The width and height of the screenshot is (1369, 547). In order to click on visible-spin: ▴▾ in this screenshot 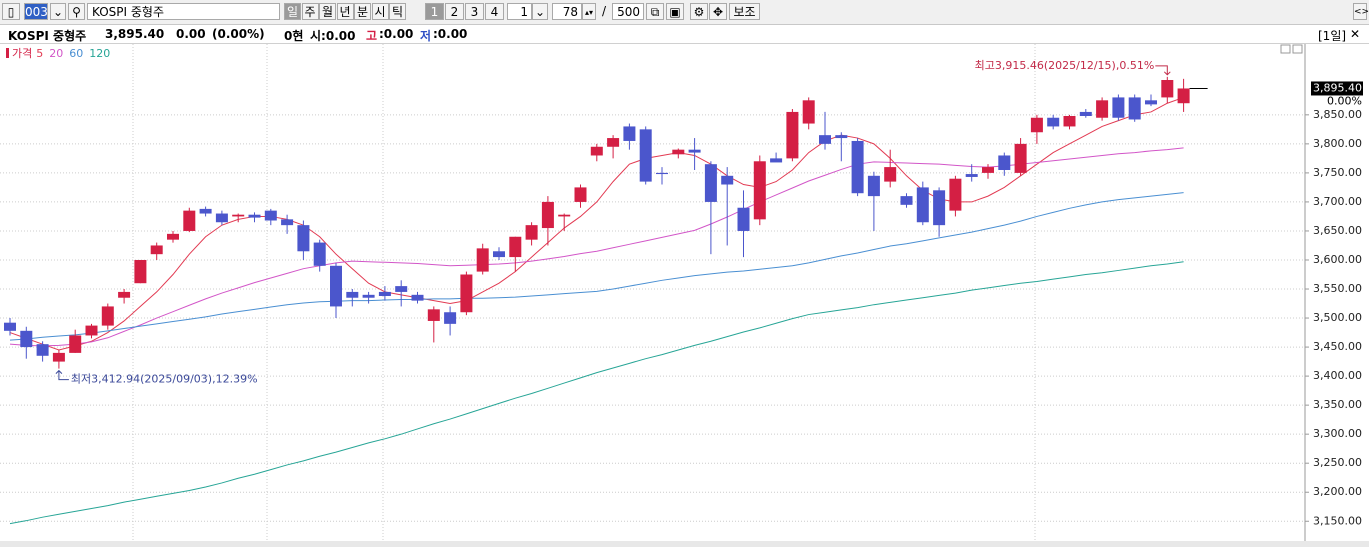, I will do `click(589, 11)`.